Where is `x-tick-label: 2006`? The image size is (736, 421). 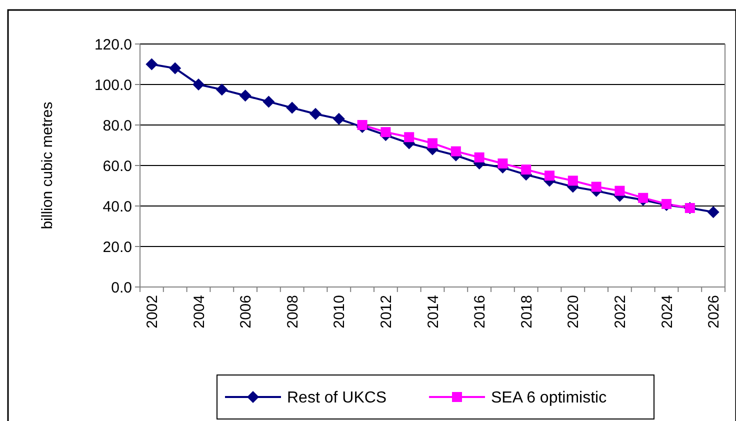
x-tick-label: 2006 is located at coordinates (246, 311).